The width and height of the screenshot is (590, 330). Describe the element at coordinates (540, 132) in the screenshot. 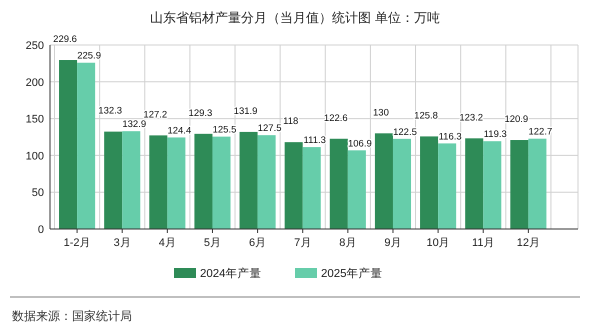

I see `data-label: 122.7` at that location.